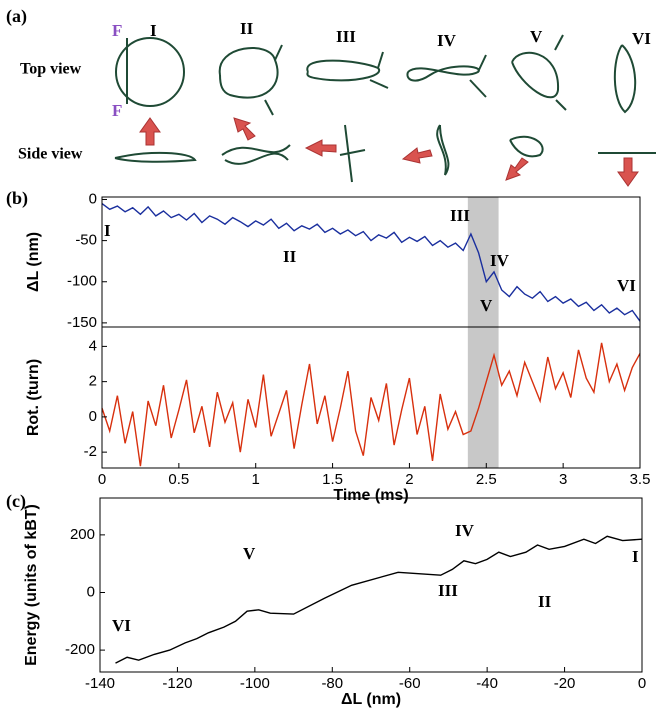 The height and width of the screenshot is (714, 656). Describe the element at coordinates (93, 345) in the screenshot. I see `y-tick-label: 4` at that location.